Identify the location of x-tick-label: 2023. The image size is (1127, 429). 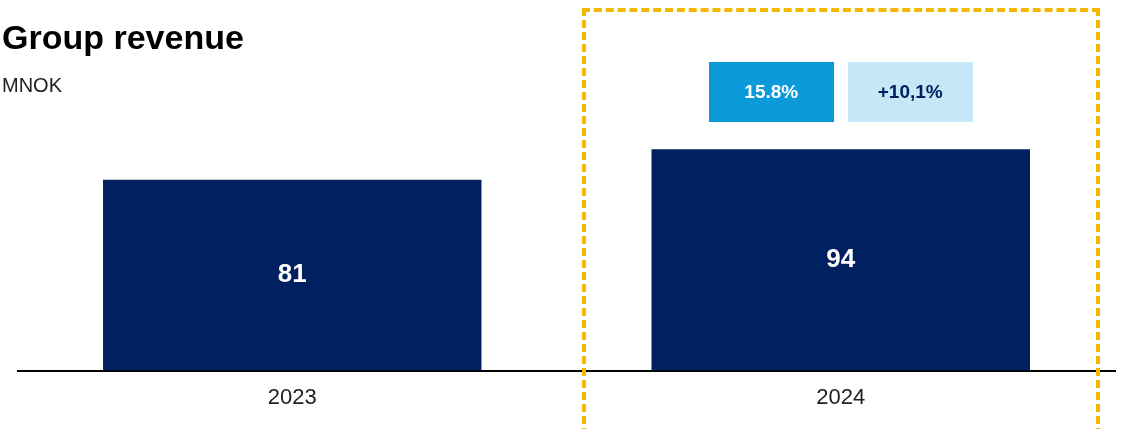
(292, 396).